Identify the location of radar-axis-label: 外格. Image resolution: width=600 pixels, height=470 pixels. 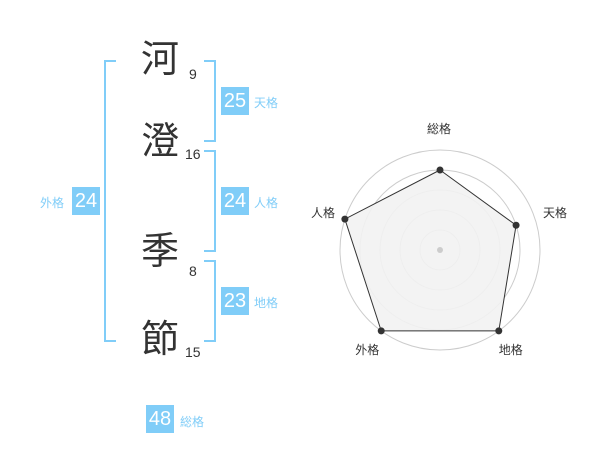
(367, 349).